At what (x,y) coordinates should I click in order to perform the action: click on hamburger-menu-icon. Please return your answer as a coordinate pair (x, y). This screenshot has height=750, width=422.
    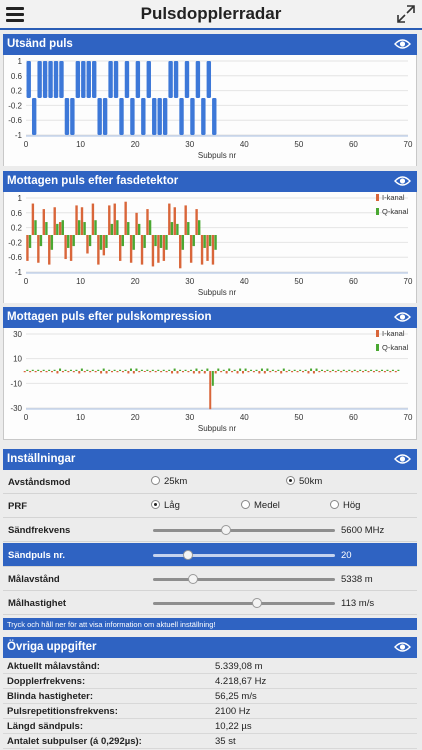
    Looking at the image, I should click on (15, 14).